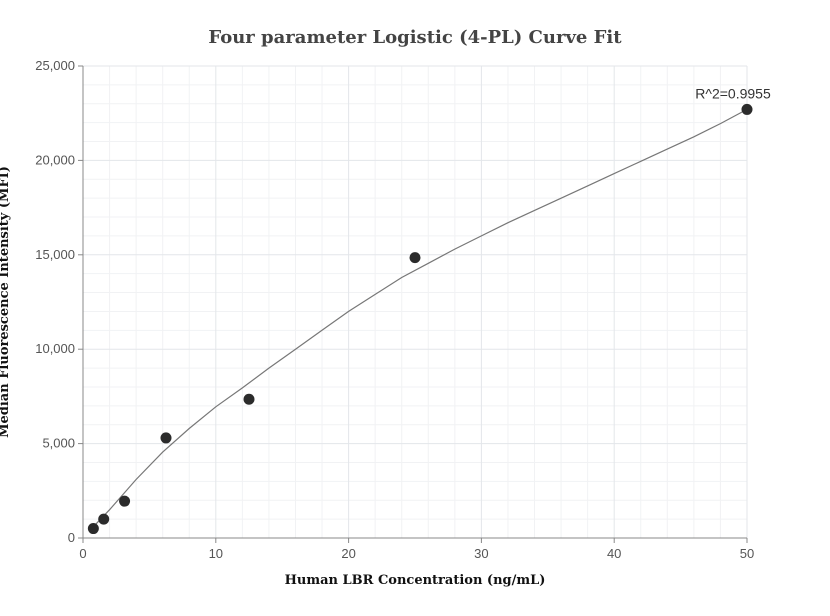 Image resolution: width=830 pixels, height=616 pixels. I want to click on x-tick-label: 30, so click(481, 553).